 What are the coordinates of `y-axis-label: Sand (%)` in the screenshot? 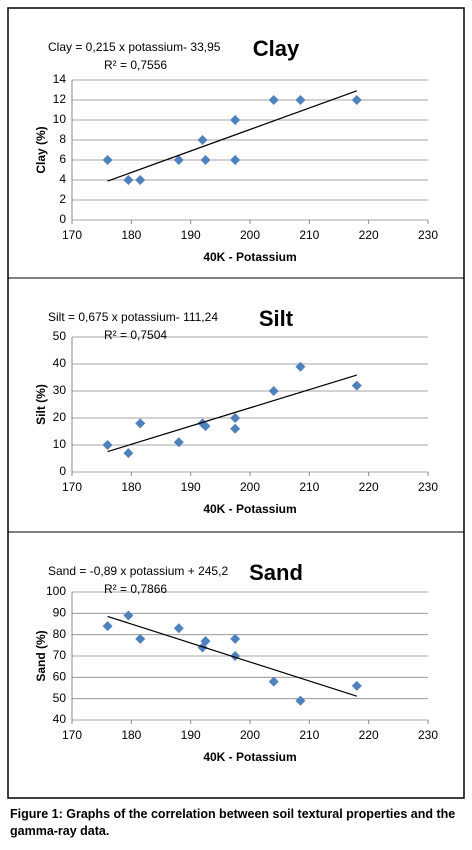 It's located at (41, 655).